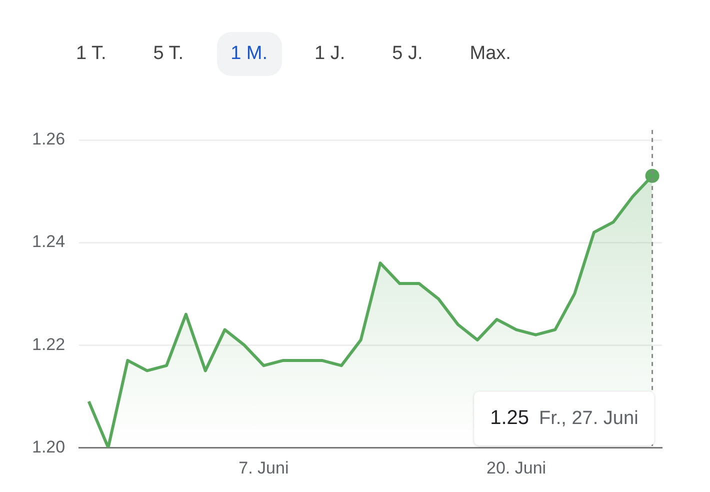 The width and height of the screenshot is (710, 492). What do you see at coordinates (168, 54) in the screenshot?
I see `text: 5 T.` at bounding box center [168, 54].